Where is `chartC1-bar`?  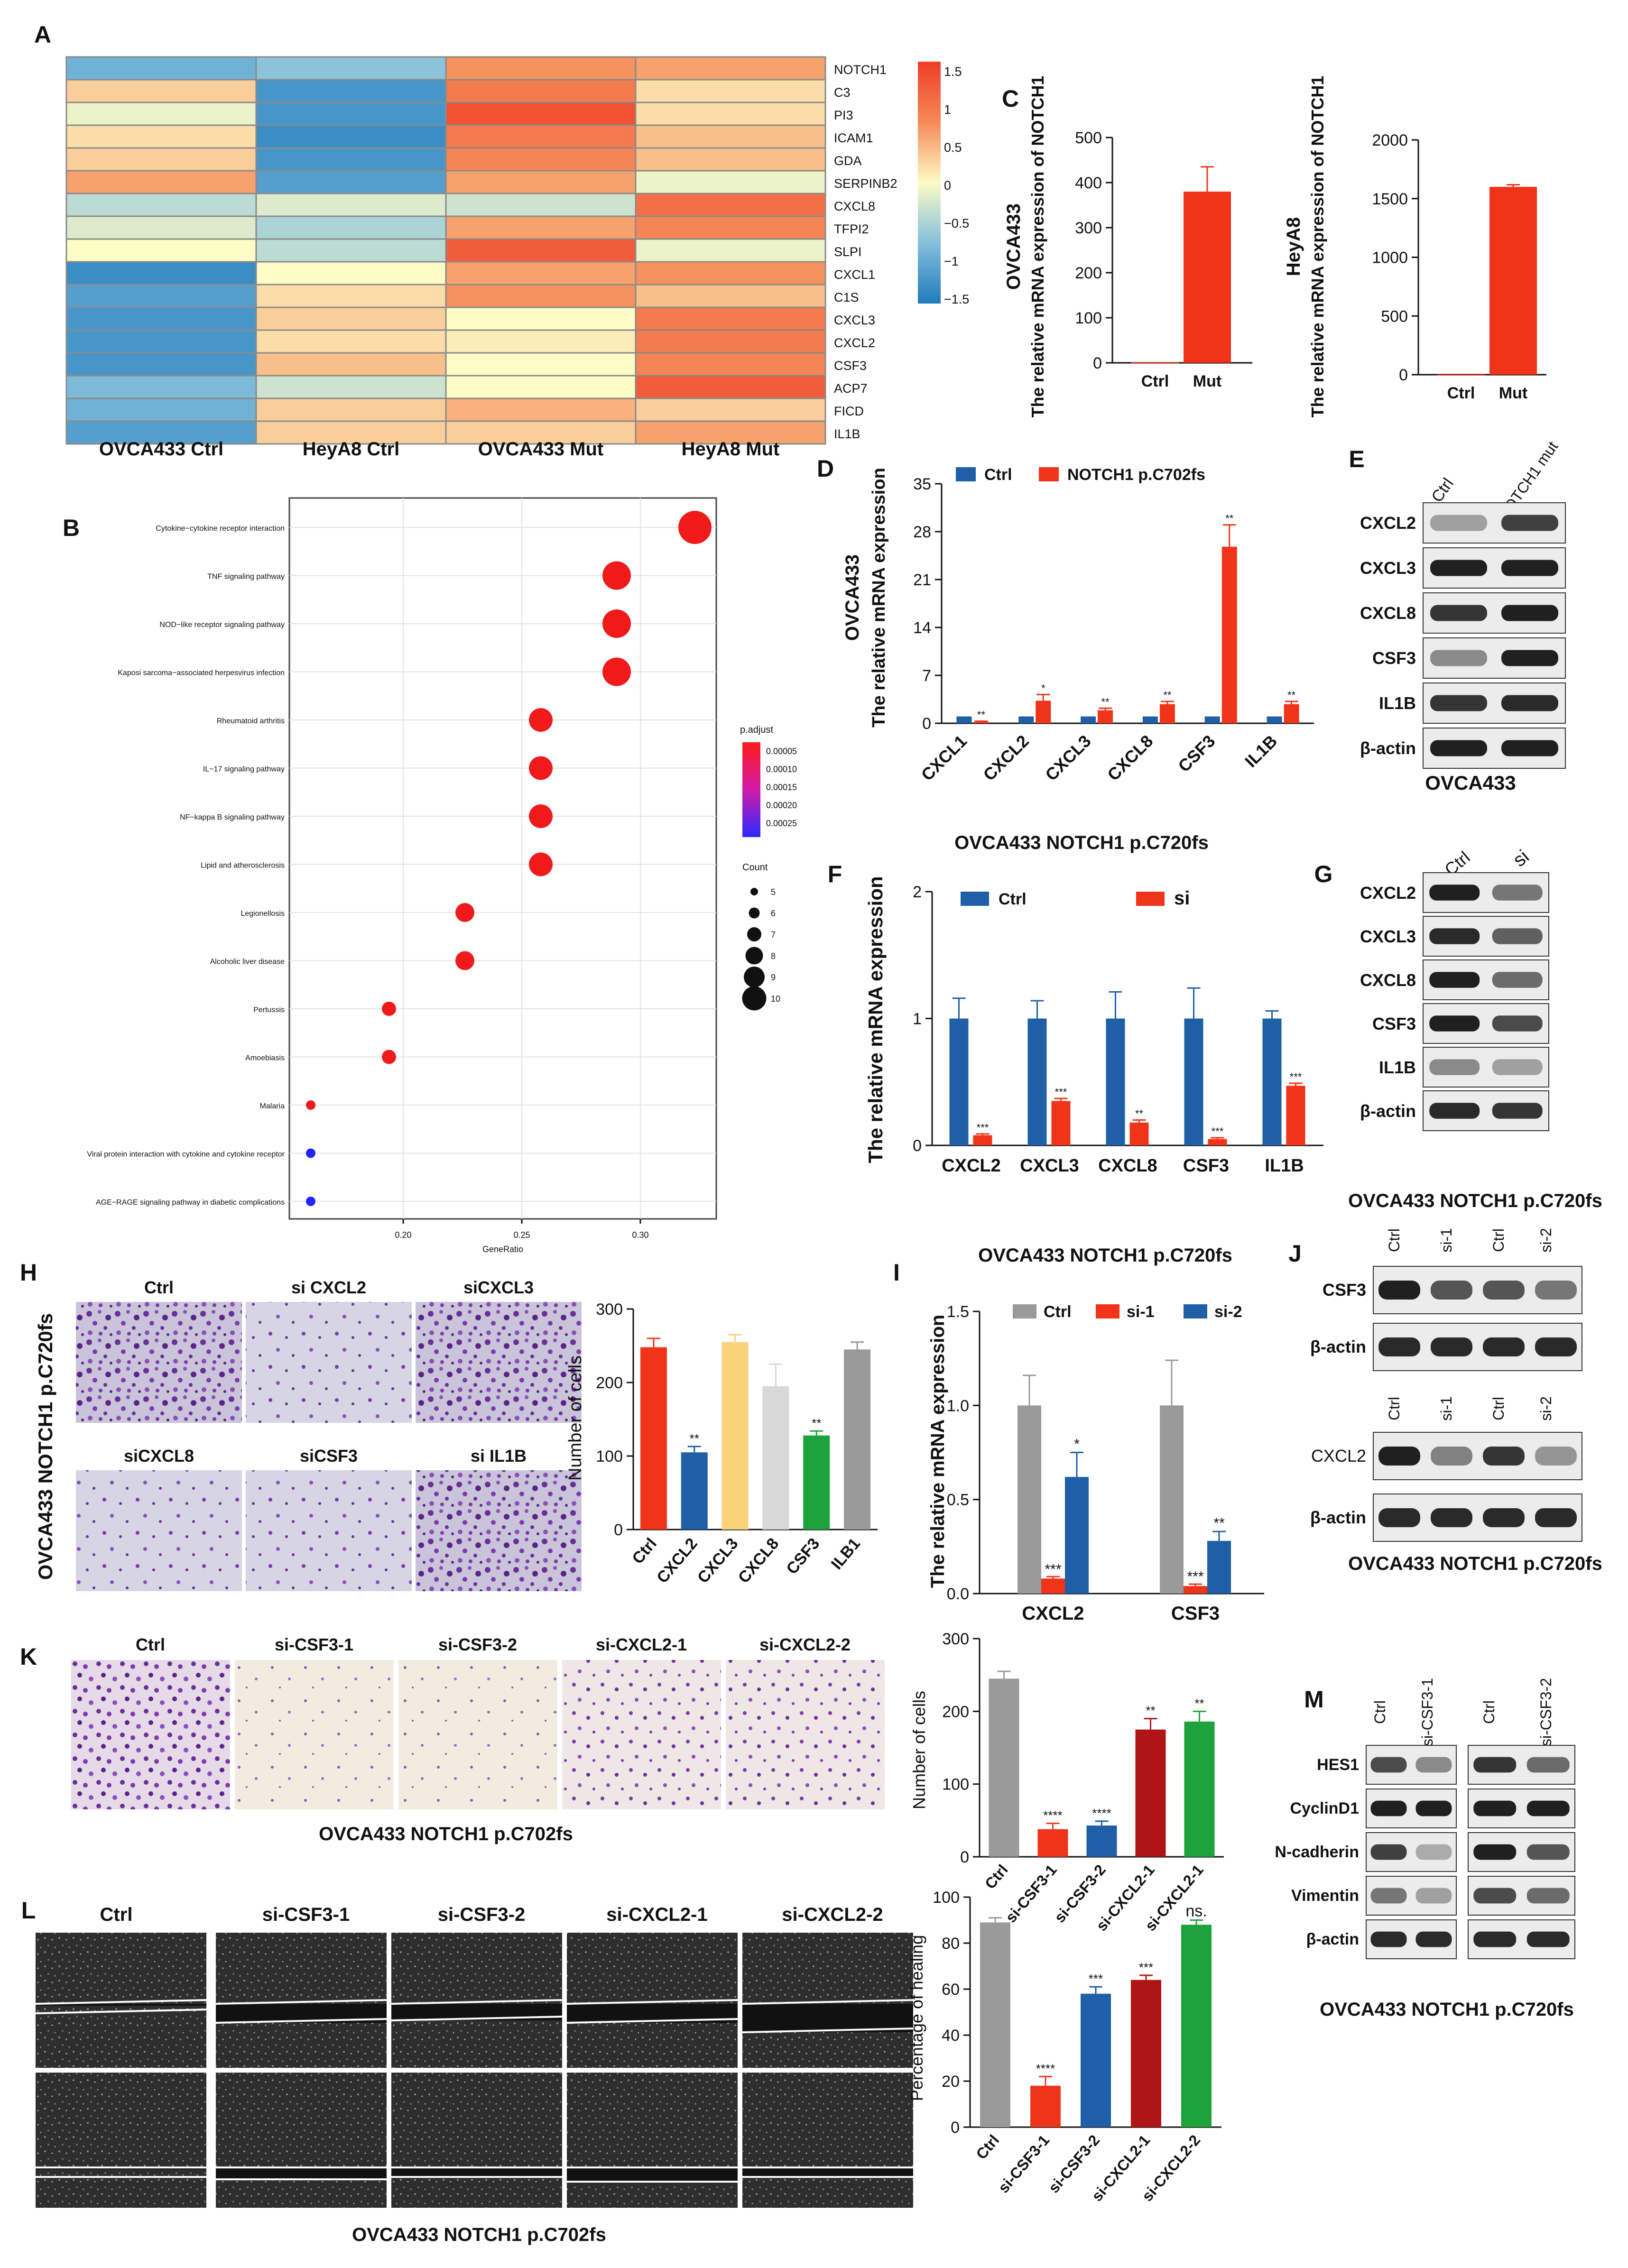 chartC1-bar is located at coordinates (1513, 281).